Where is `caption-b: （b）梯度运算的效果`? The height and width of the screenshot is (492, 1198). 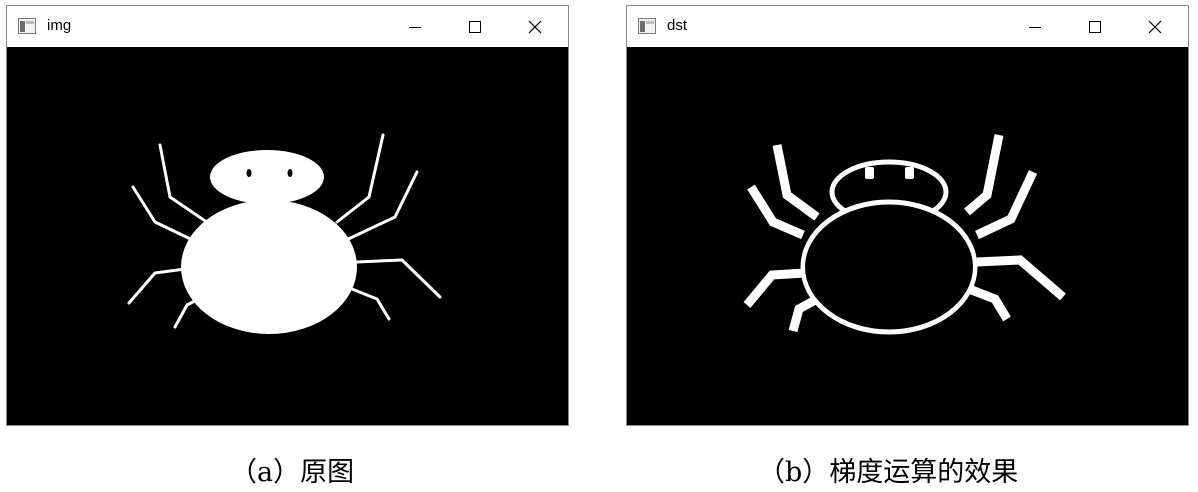 caption-b: （b）梯度运算的效果 is located at coordinates (888, 472).